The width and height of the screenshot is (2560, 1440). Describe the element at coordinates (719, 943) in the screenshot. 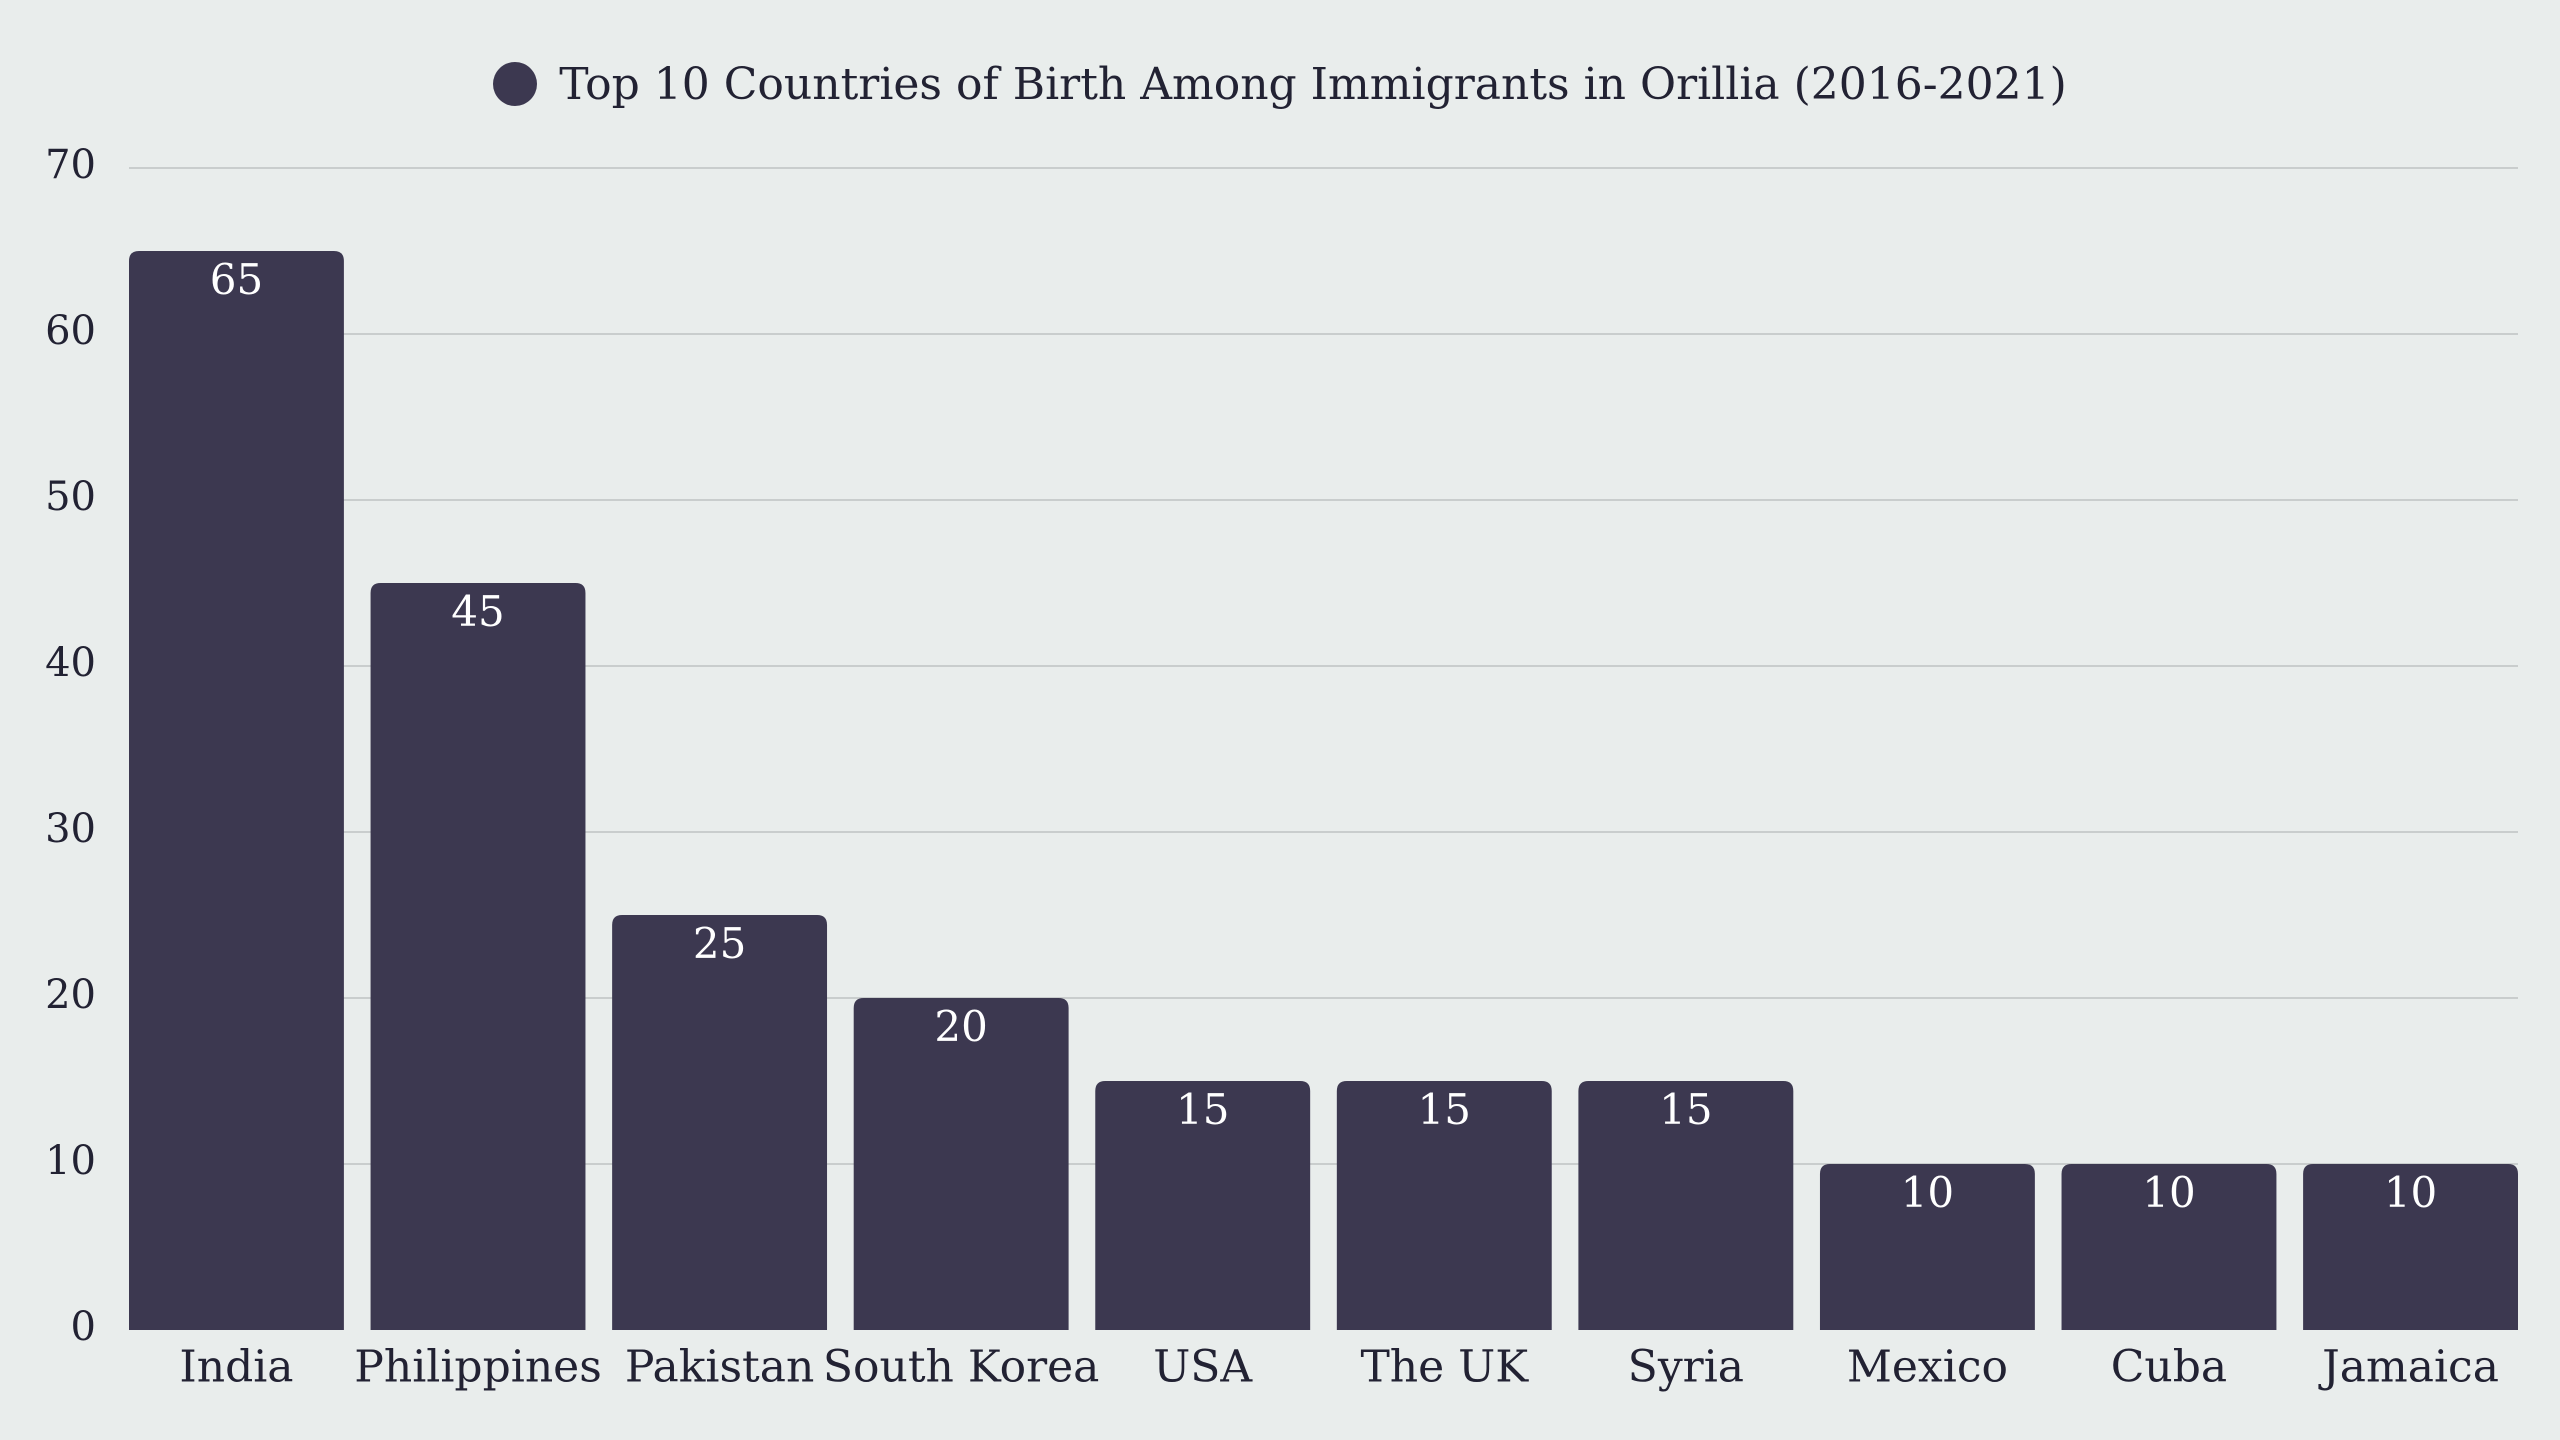

I see `data-label: 25` at that location.